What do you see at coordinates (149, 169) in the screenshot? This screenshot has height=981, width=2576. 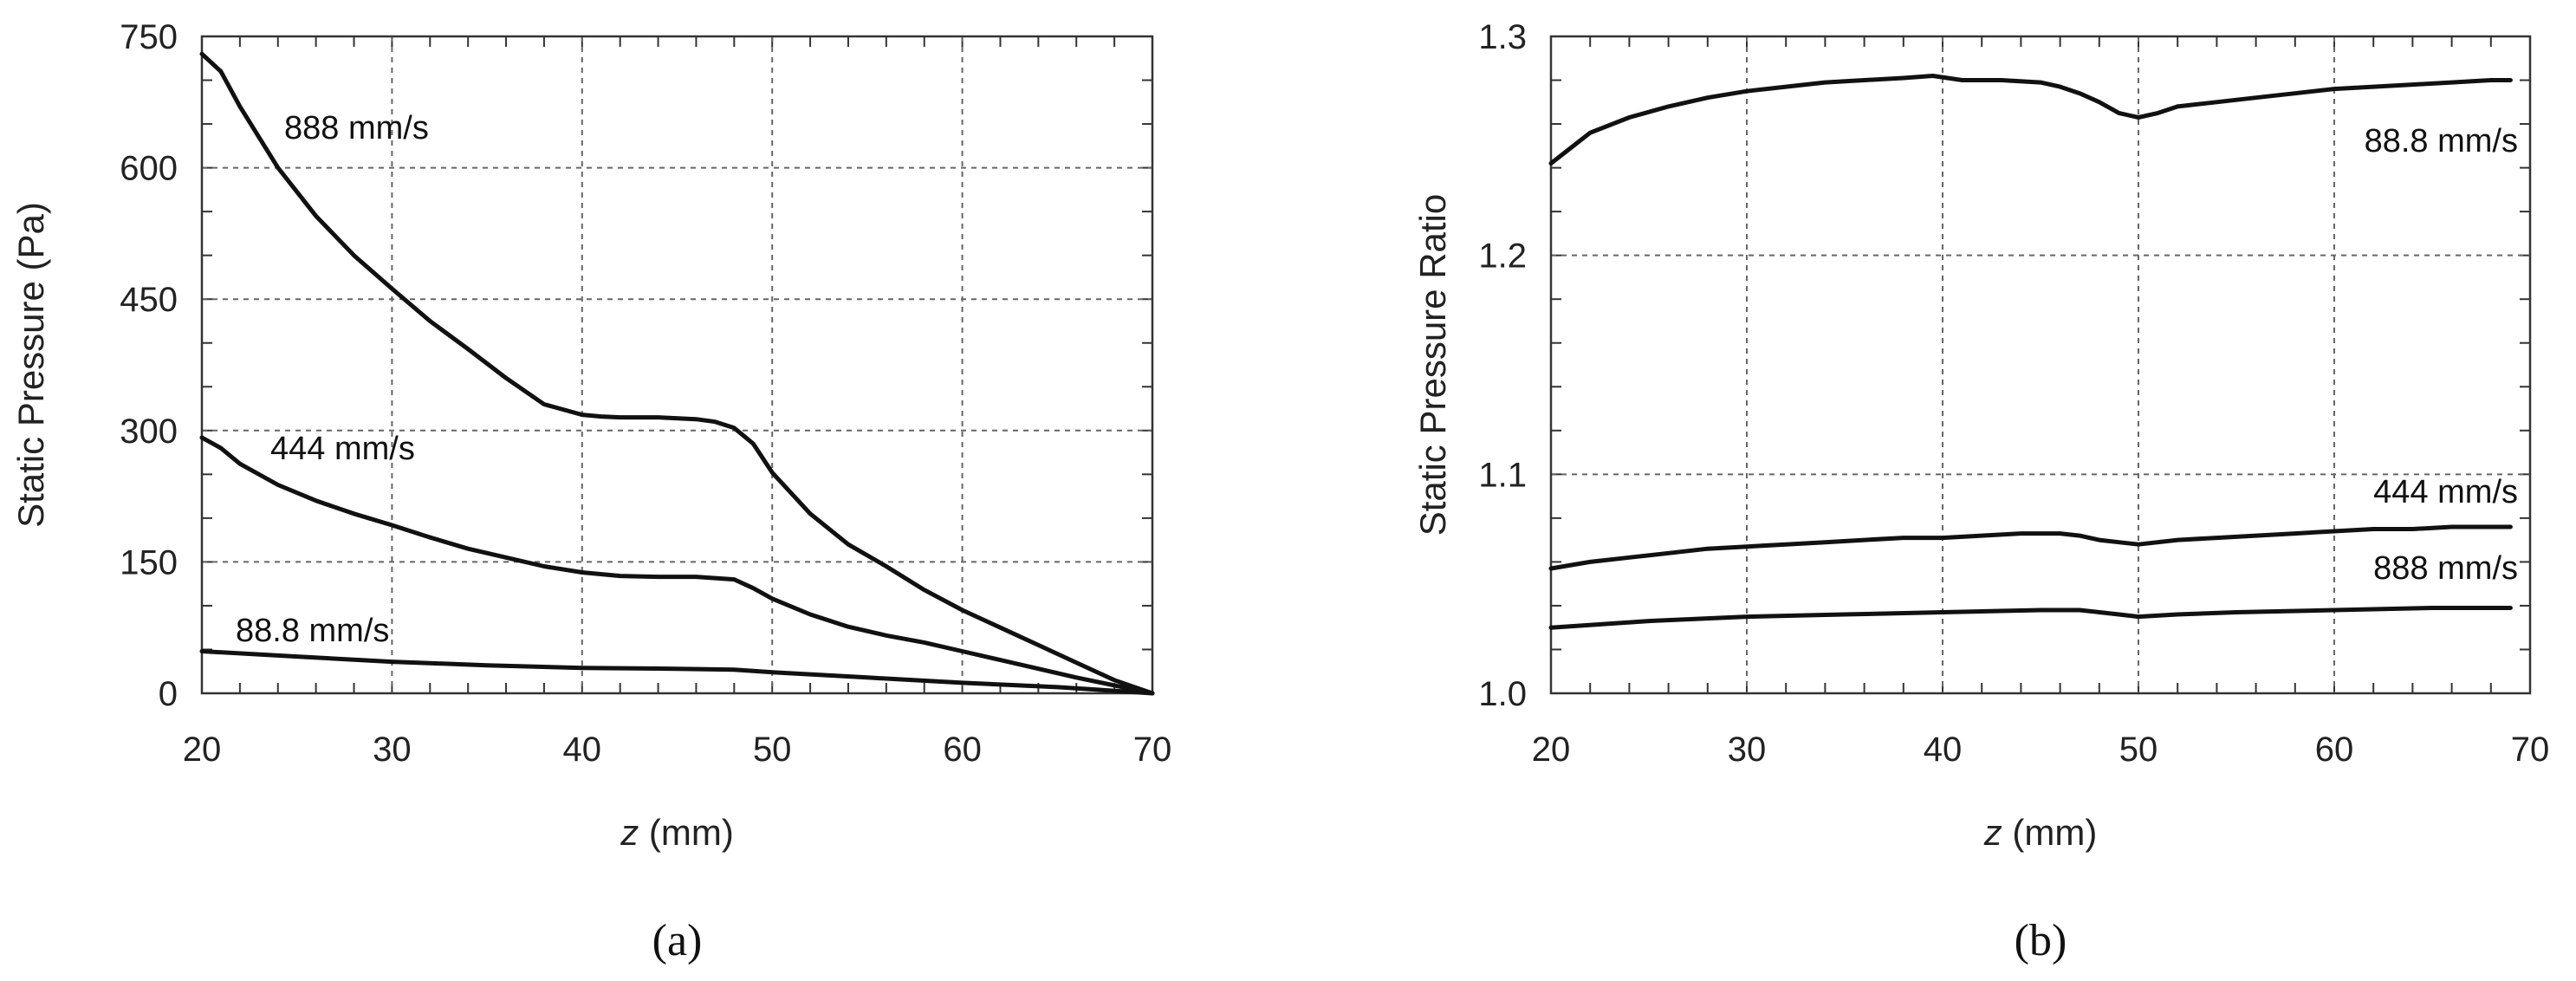 I see `y-tick-label: 600` at bounding box center [149, 169].